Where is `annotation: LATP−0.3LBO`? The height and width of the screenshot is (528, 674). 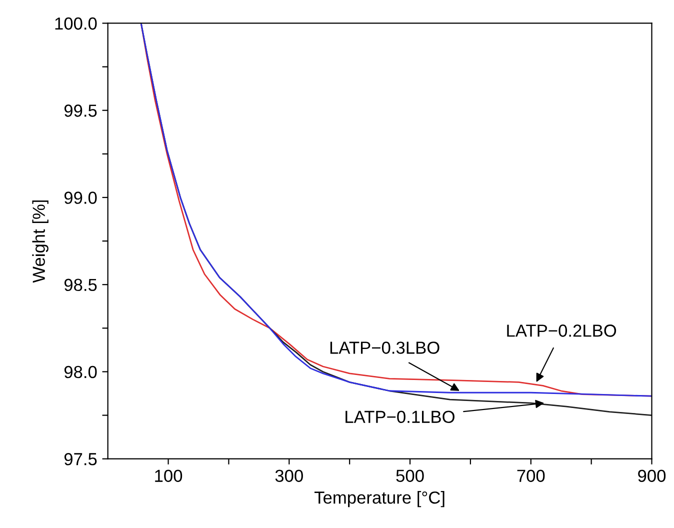 annotation: LATP−0.3LBO is located at coordinates (385, 348).